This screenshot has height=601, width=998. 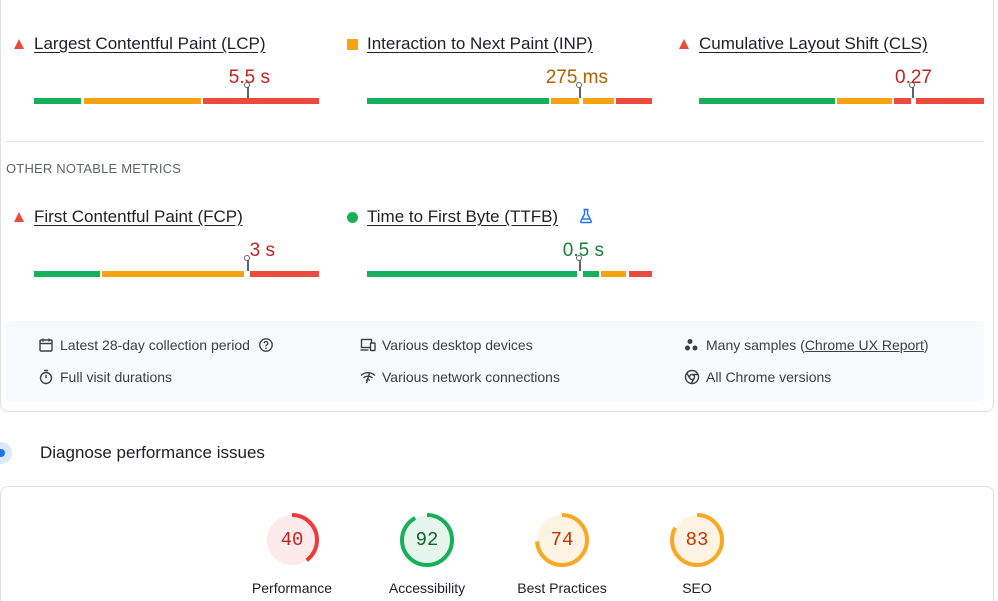 I want to click on info-network: Various network connections, so click(x=460, y=377).